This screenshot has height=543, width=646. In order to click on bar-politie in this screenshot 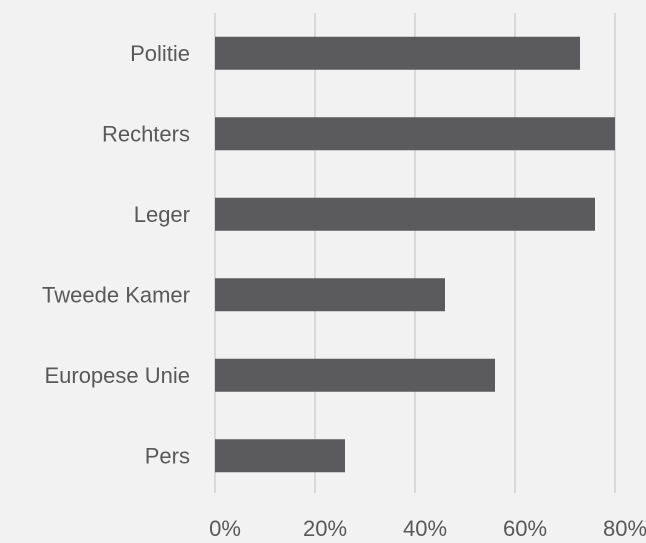, I will do `click(397, 53)`.